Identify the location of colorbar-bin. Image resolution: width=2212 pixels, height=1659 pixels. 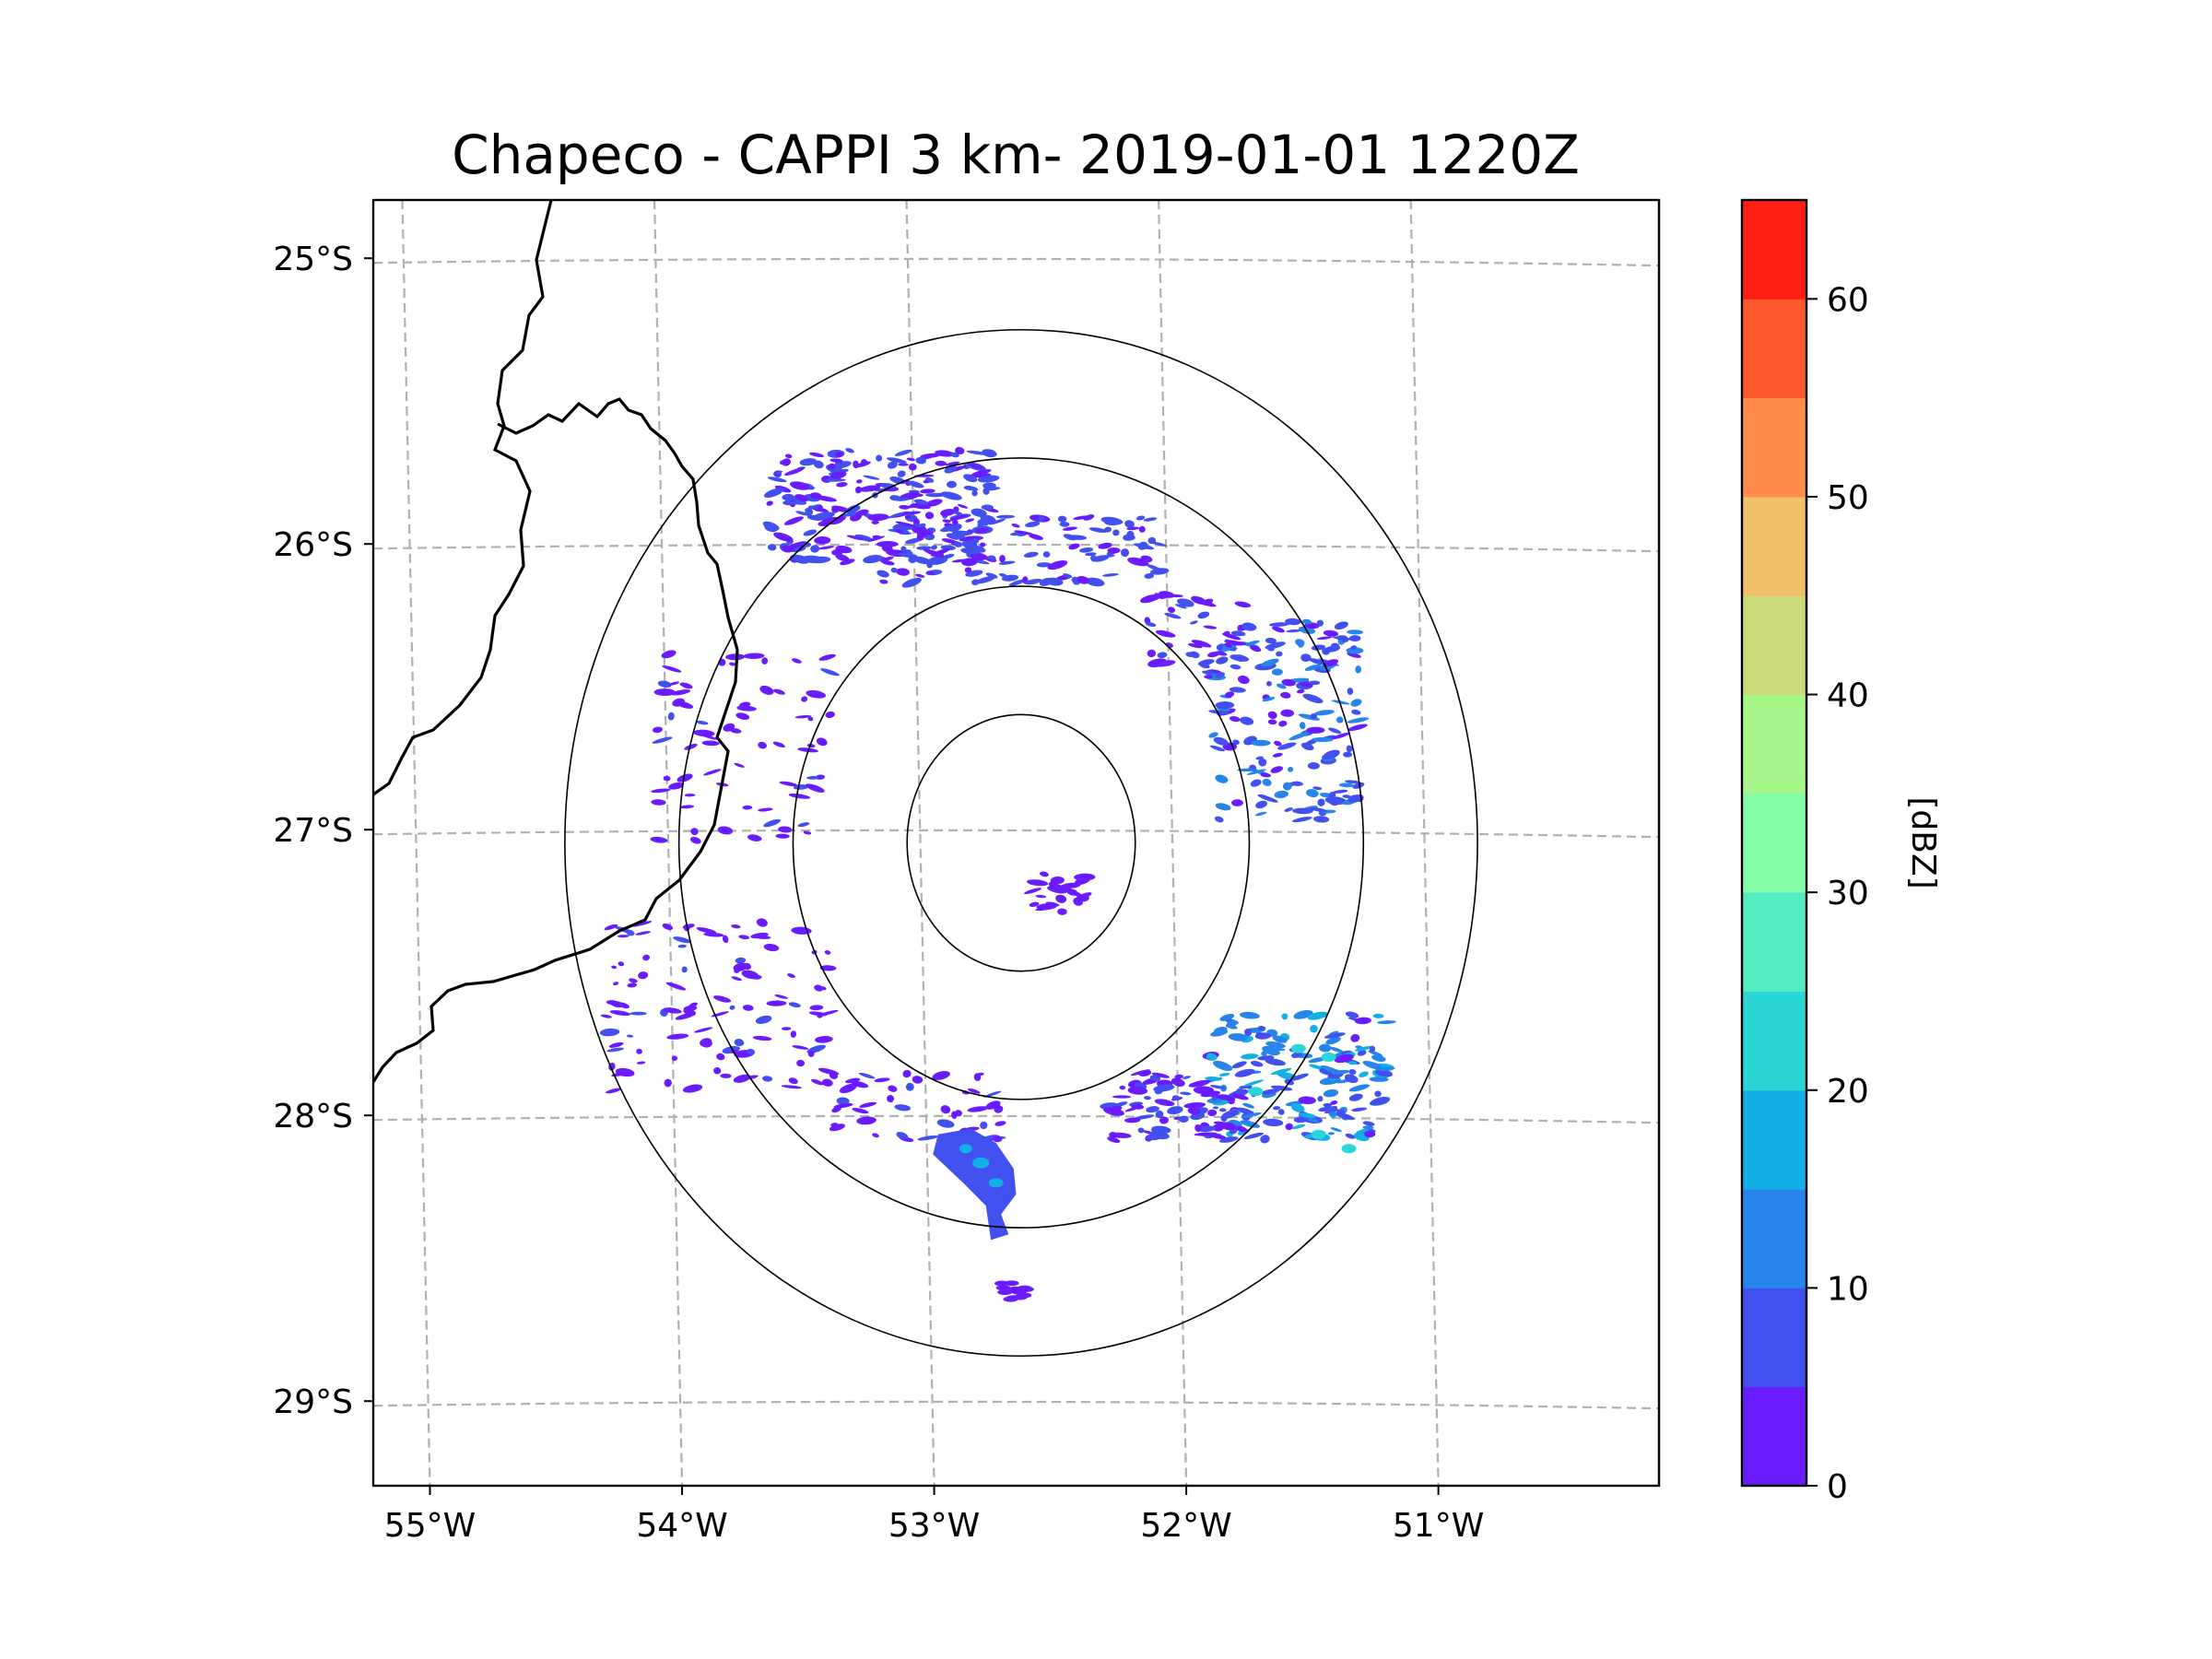
(1774, 843).